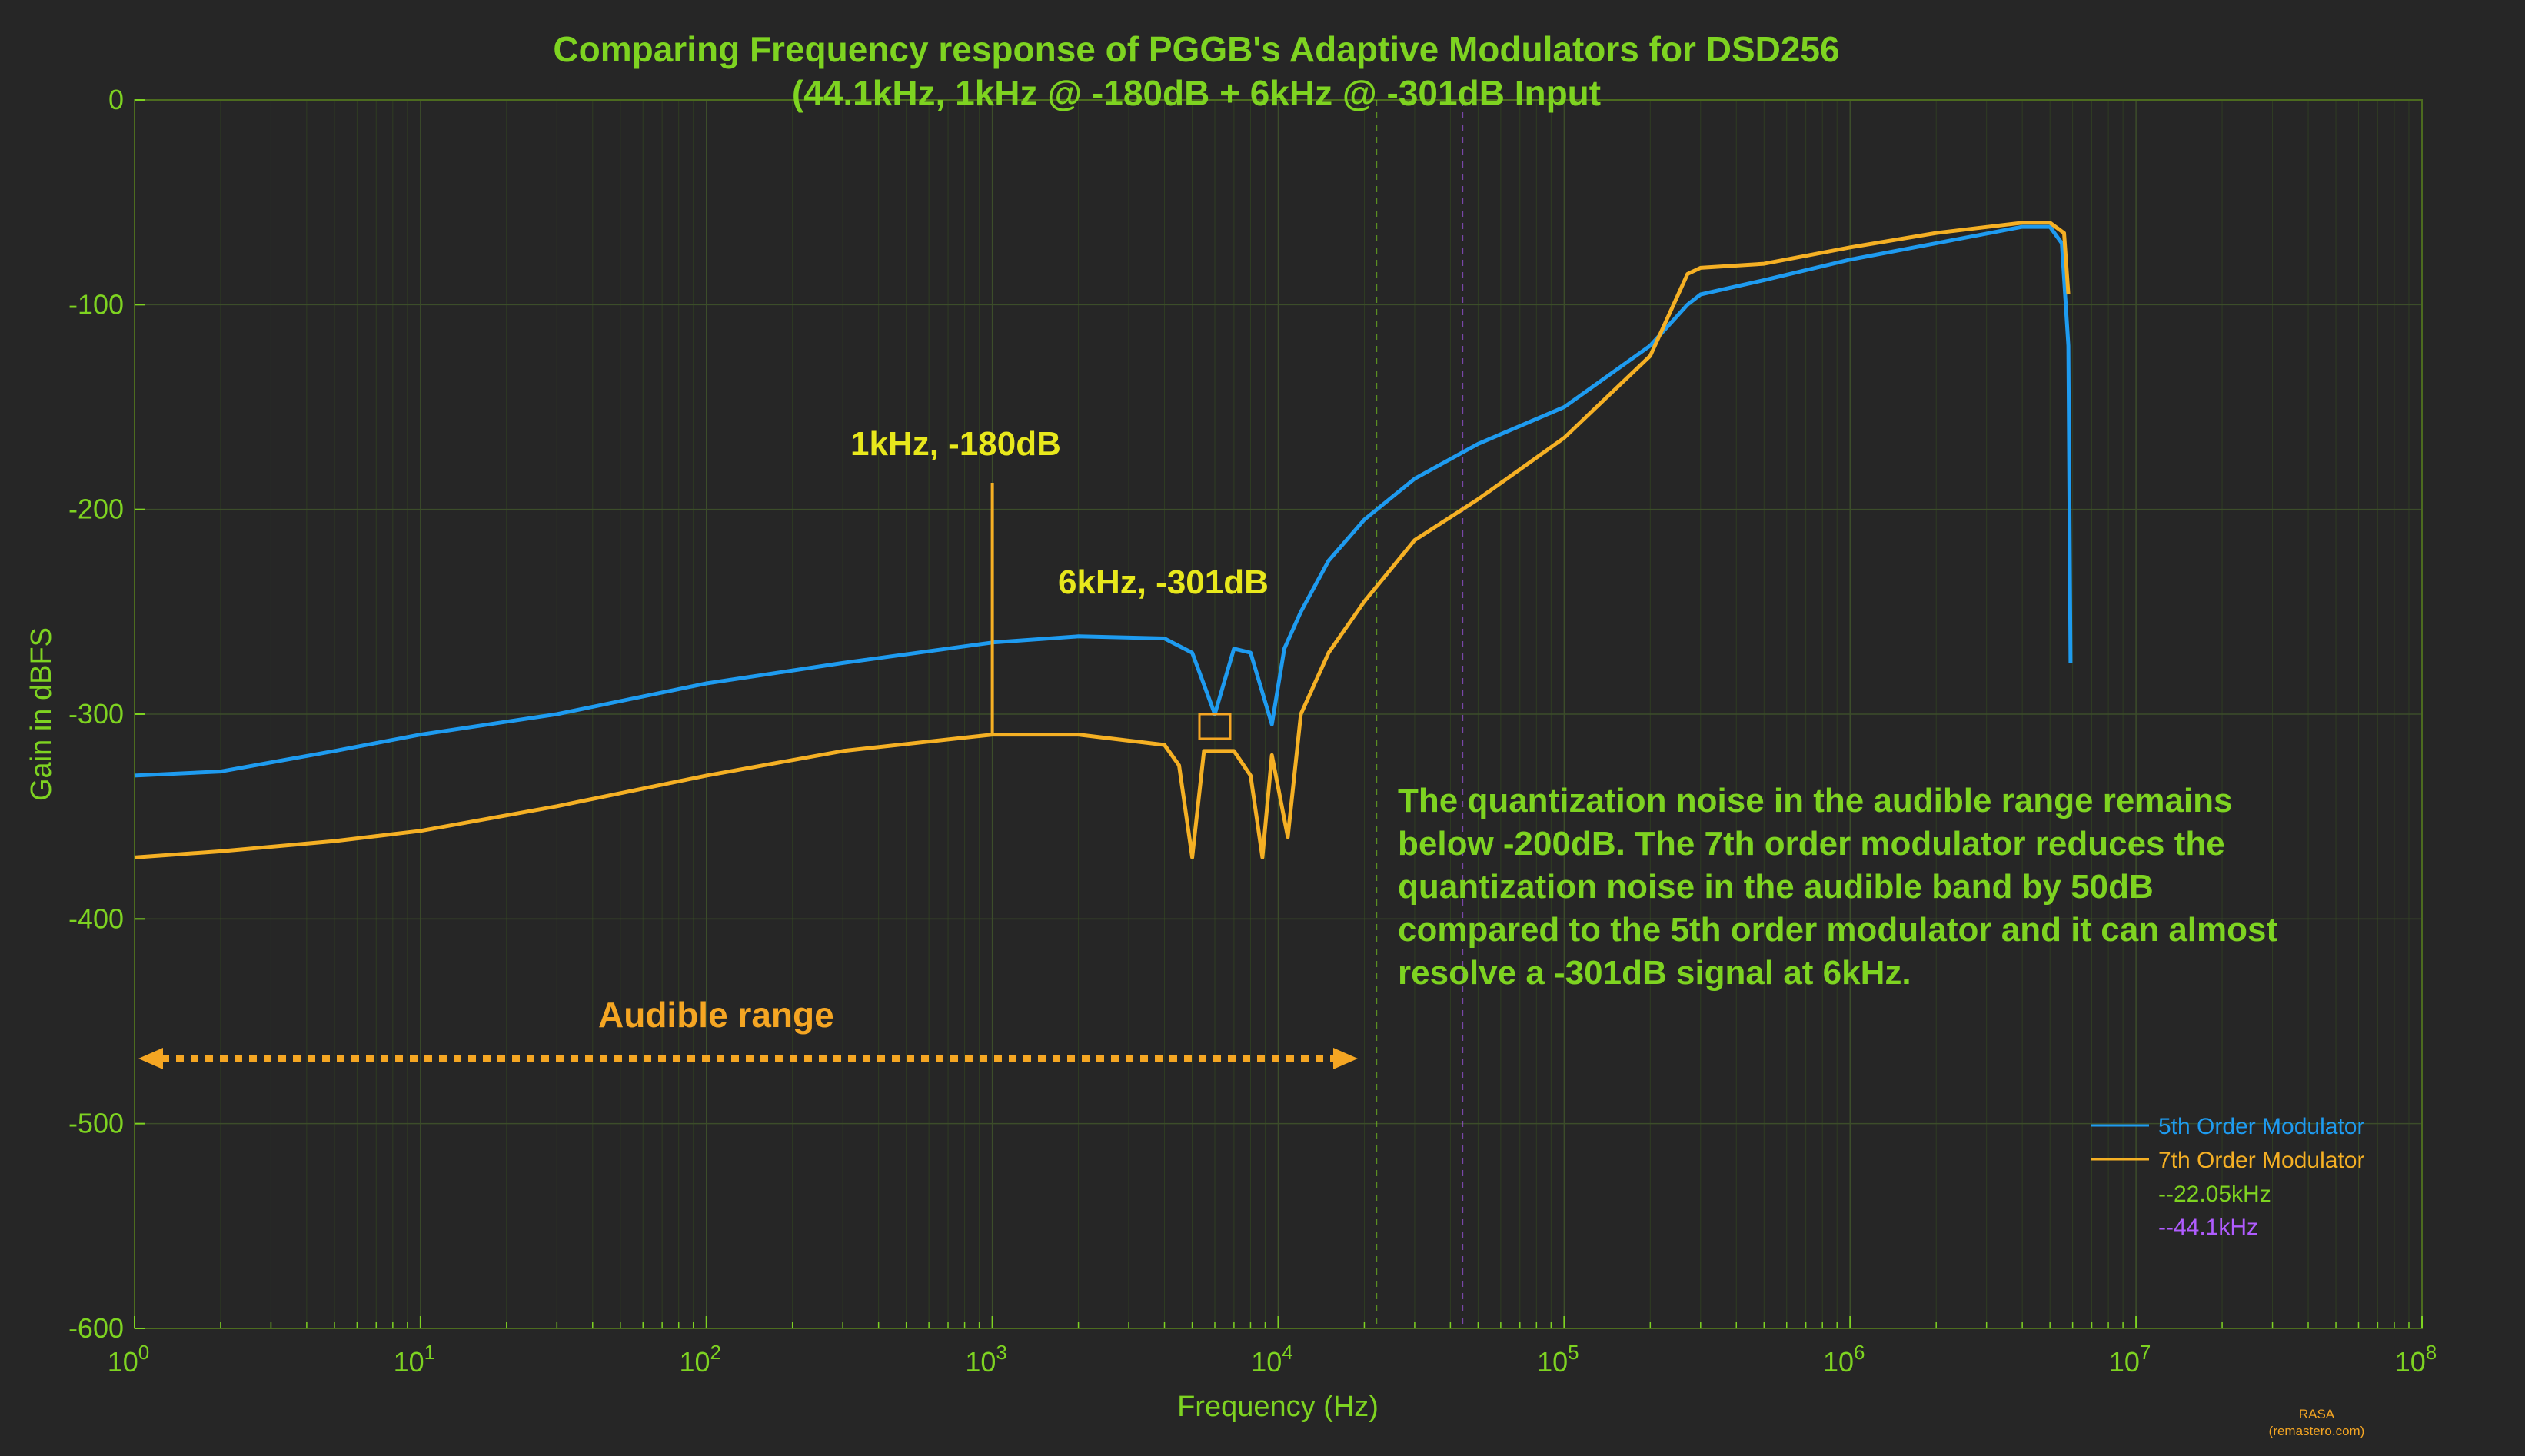 The width and height of the screenshot is (2525, 1456). I want to click on y-tick-label: -400, so click(96, 919).